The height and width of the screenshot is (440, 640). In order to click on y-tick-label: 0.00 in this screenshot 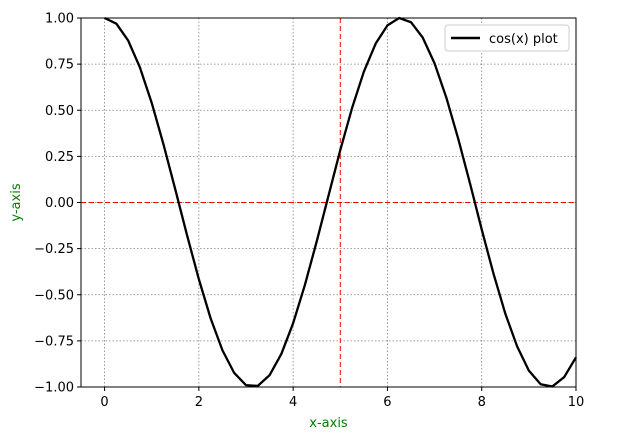, I will do `click(59, 203)`.